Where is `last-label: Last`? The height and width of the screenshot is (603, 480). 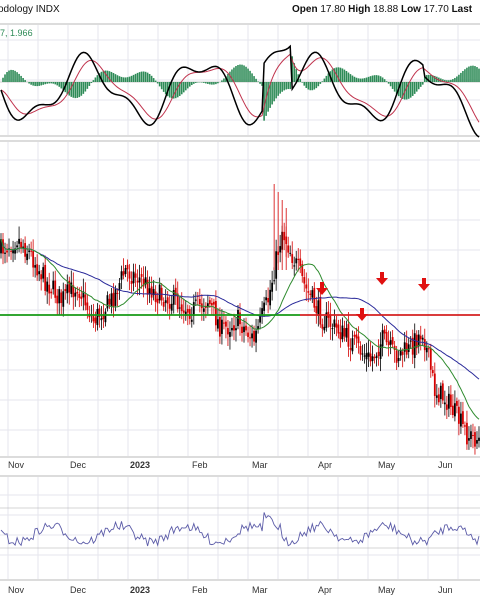
last-label: Last is located at coordinates (462, 9).